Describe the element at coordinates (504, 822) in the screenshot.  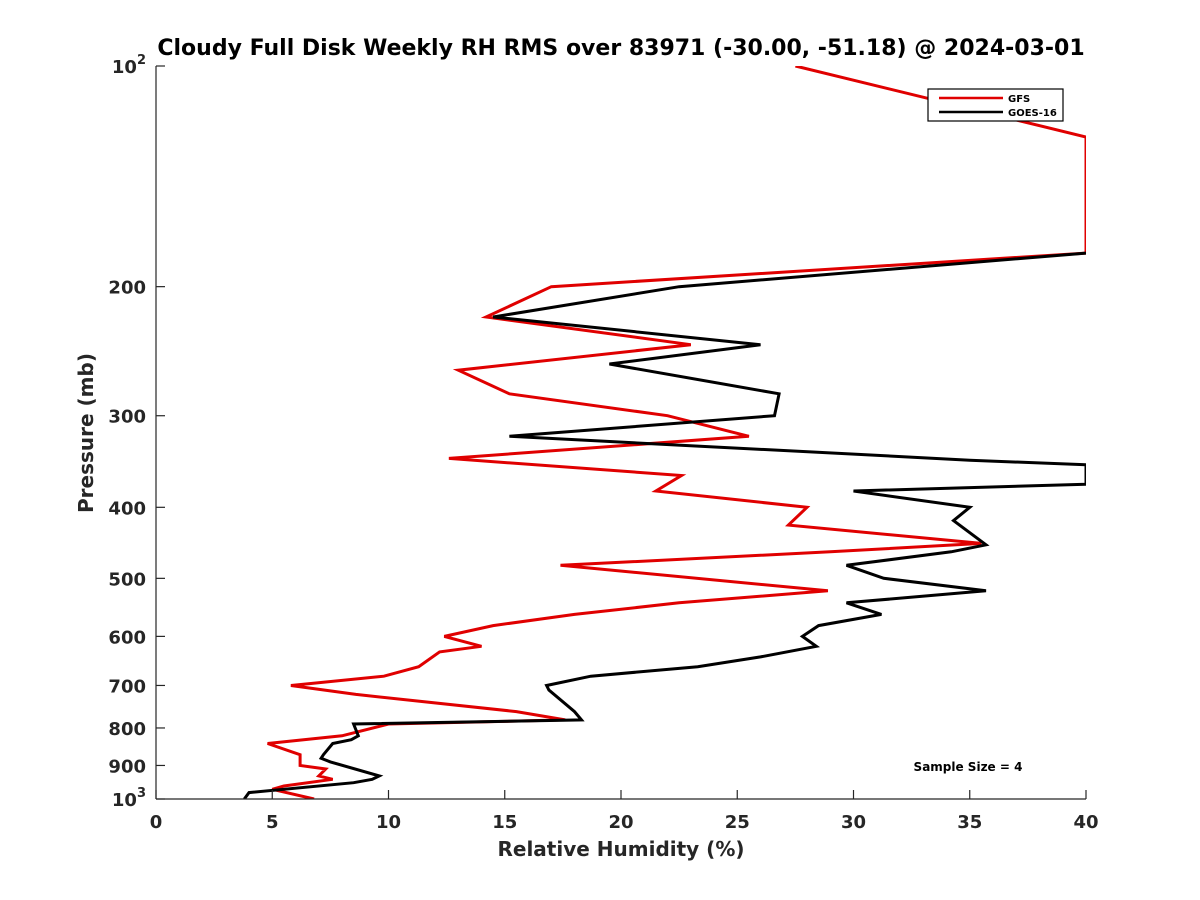
I see `x-tick-label: 15` at that location.